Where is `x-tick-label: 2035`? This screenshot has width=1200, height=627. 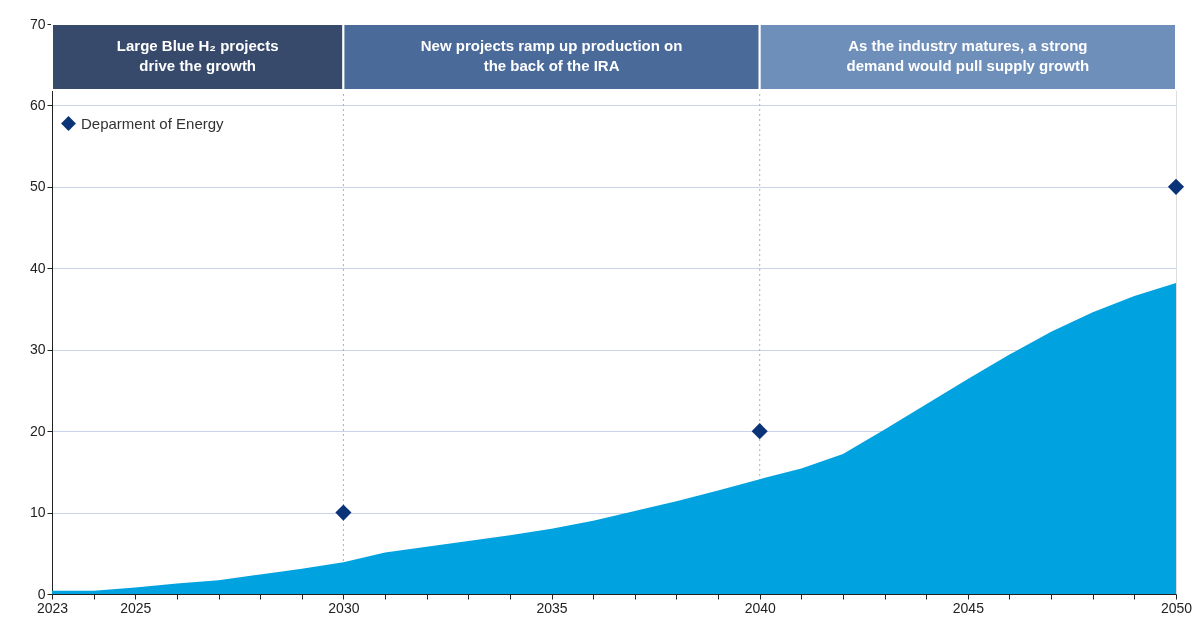 x-tick-label: 2035 is located at coordinates (552, 607).